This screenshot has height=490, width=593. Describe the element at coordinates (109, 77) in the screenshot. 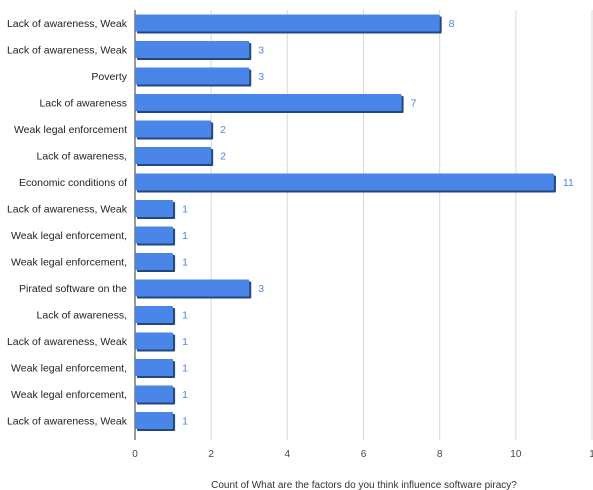

I see `category-label: Poverty` at that location.